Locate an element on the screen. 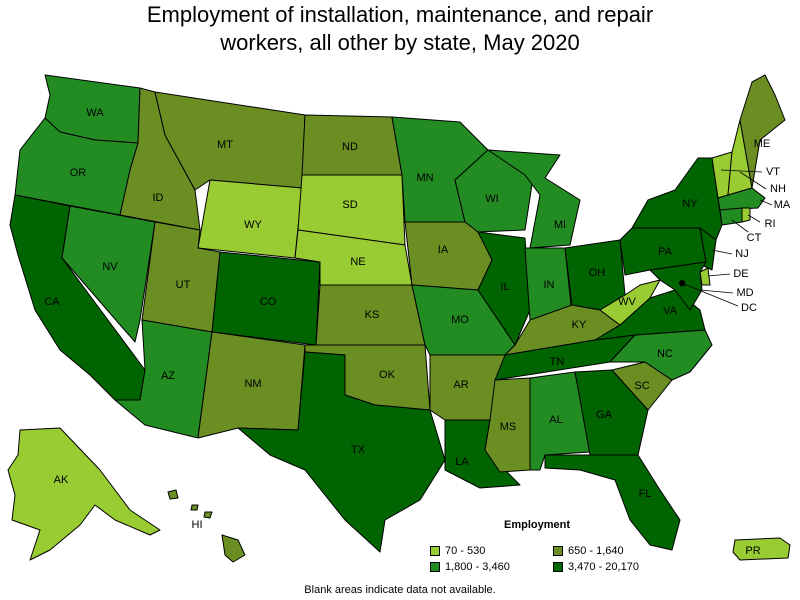  state-label-TX: TX is located at coordinates (358, 450).